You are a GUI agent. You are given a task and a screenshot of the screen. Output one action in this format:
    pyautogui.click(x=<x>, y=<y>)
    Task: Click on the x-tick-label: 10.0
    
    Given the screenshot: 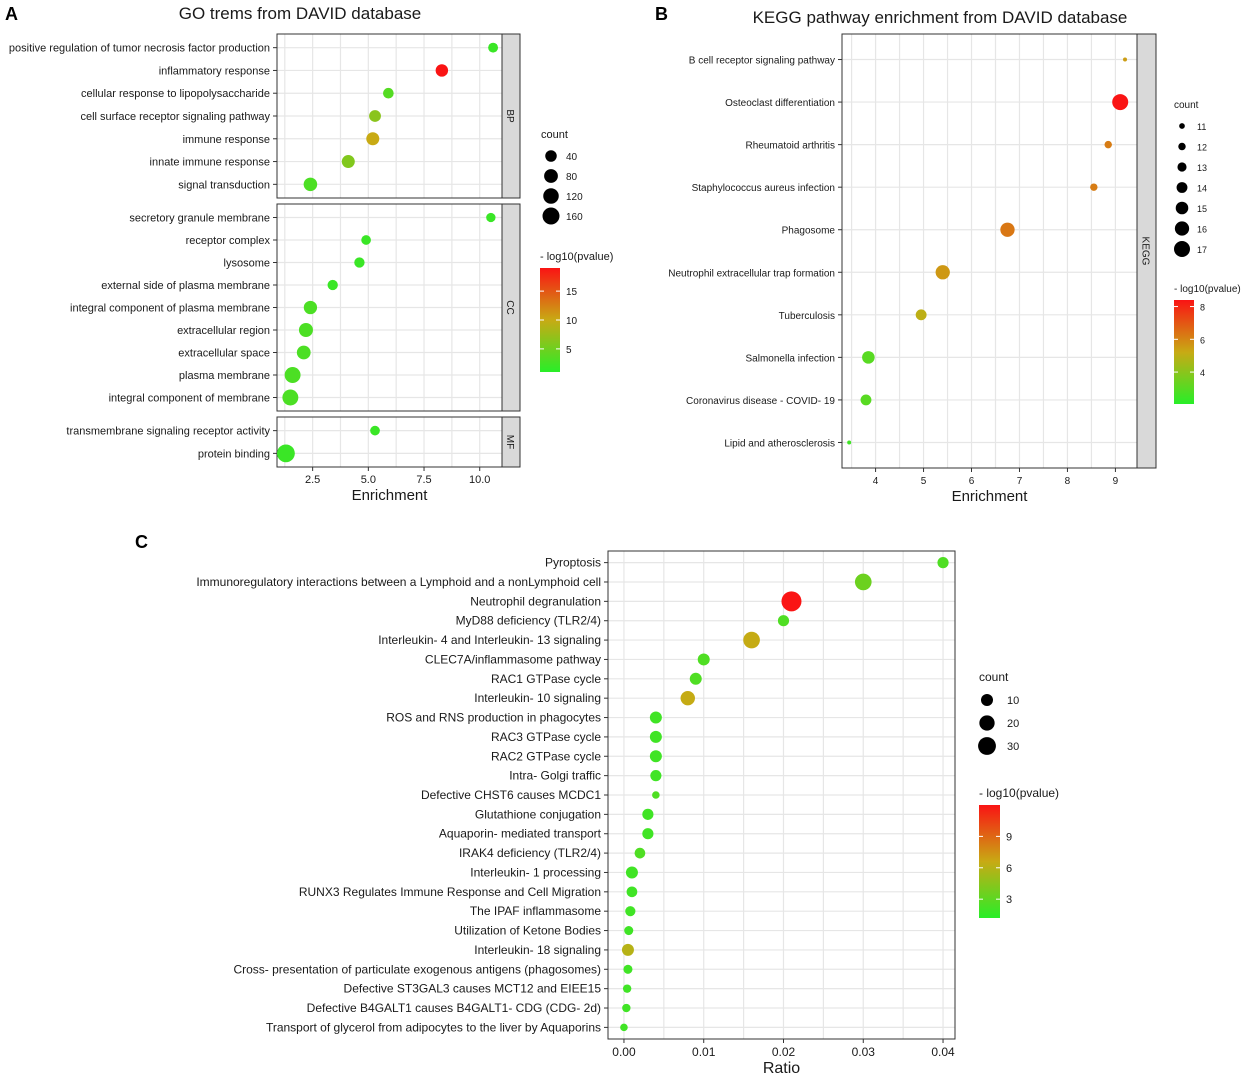 What is the action you would take?
    pyautogui.click(x=479, y=480)
    